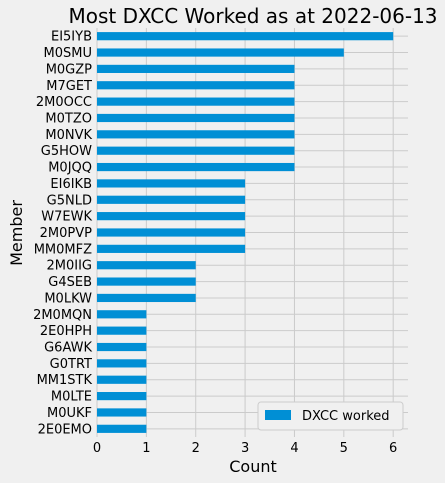 The image size is (445, 483). What do you see at coordinates (70, 168) in the screenshot?
I see `y-tick-label: M0JQQ` at bounding box center [70, 168].